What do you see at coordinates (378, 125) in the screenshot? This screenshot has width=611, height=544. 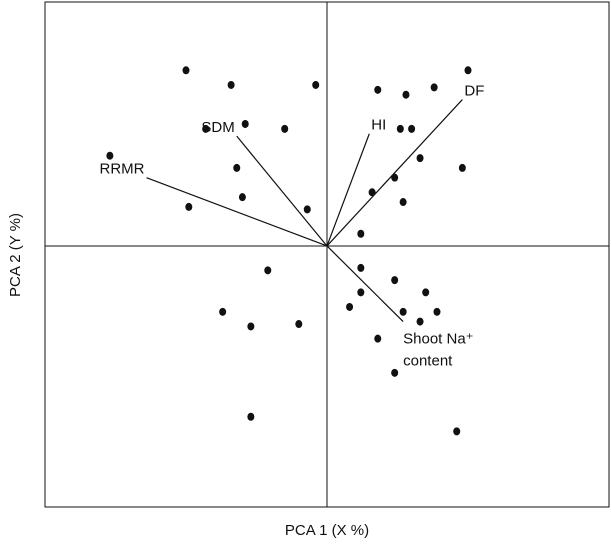 I see `loading-label: HI` at bounding box center [378, 125].